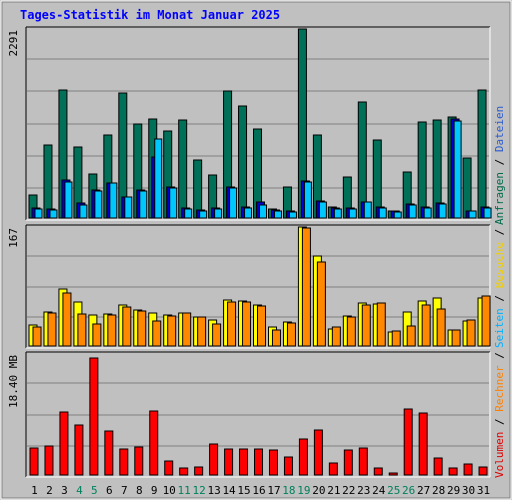 This screenshot has height=500, width=512. Describe the element at coordinates (13, 43) in the screenshot. I see `y-axis-max-label: 2291` at that location.